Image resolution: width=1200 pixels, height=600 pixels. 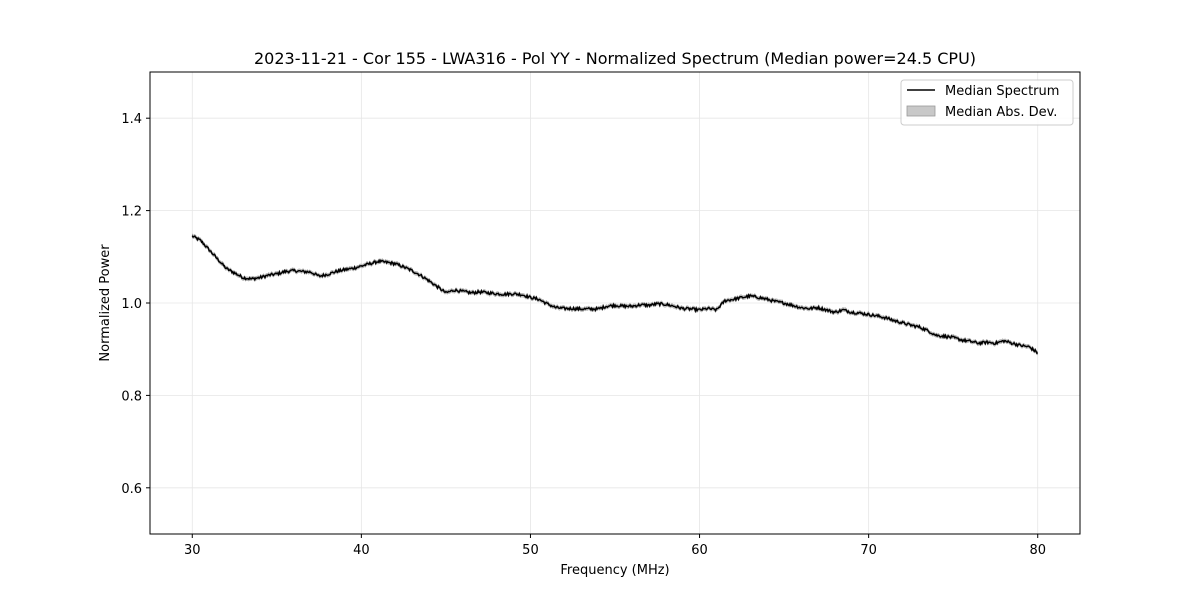 What do you see at coordinates (921, 111) in the screenshot?
I see `legend-band-swatch` at bounding box center [921, 111].